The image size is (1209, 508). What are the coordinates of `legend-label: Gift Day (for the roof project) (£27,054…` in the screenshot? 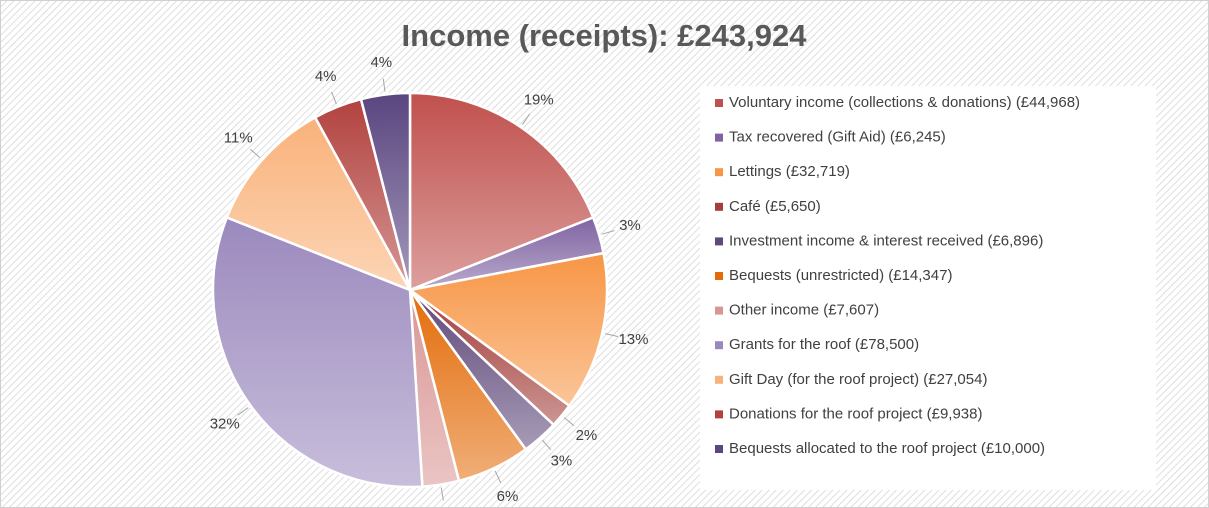 It's located at (858, 379).